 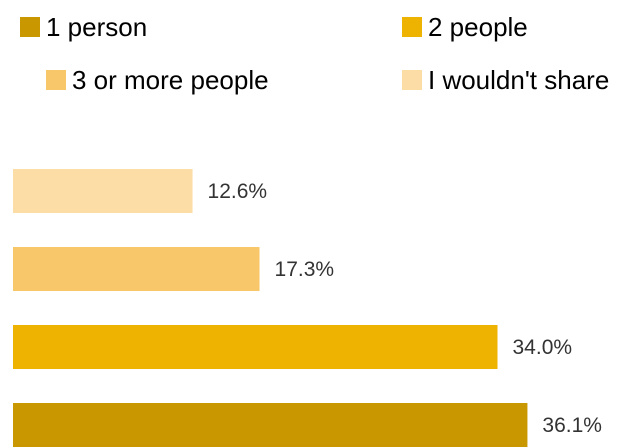 What do you see at coordinates (170, 80) in the screenshot?
I see `legend-label-3-or-more-people: 3 or more people` at bounding box center [170, 80].